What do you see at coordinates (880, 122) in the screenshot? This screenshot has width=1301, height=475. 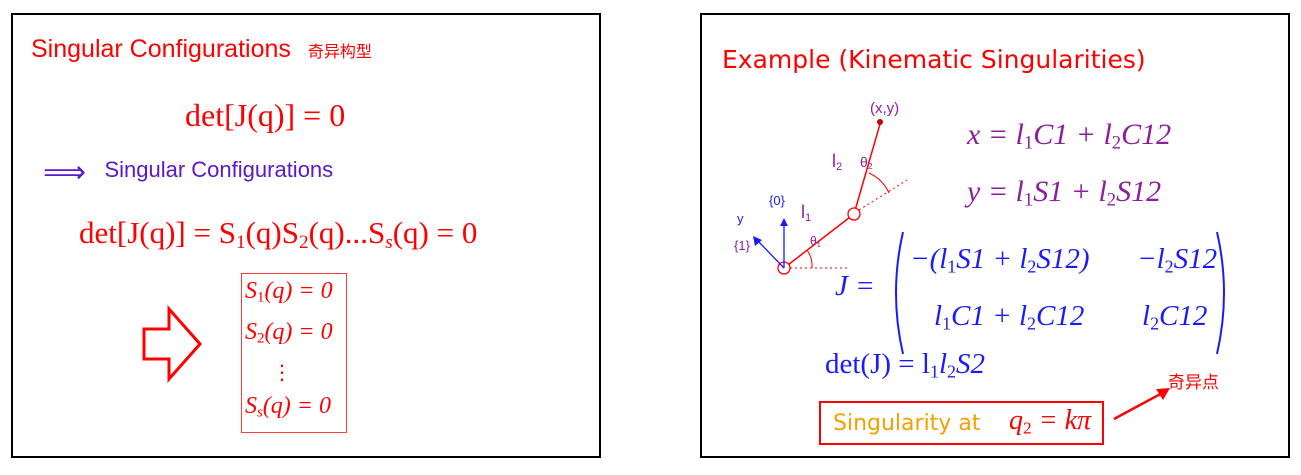 I see `end-effector-point` at bounding box center [880, 122].